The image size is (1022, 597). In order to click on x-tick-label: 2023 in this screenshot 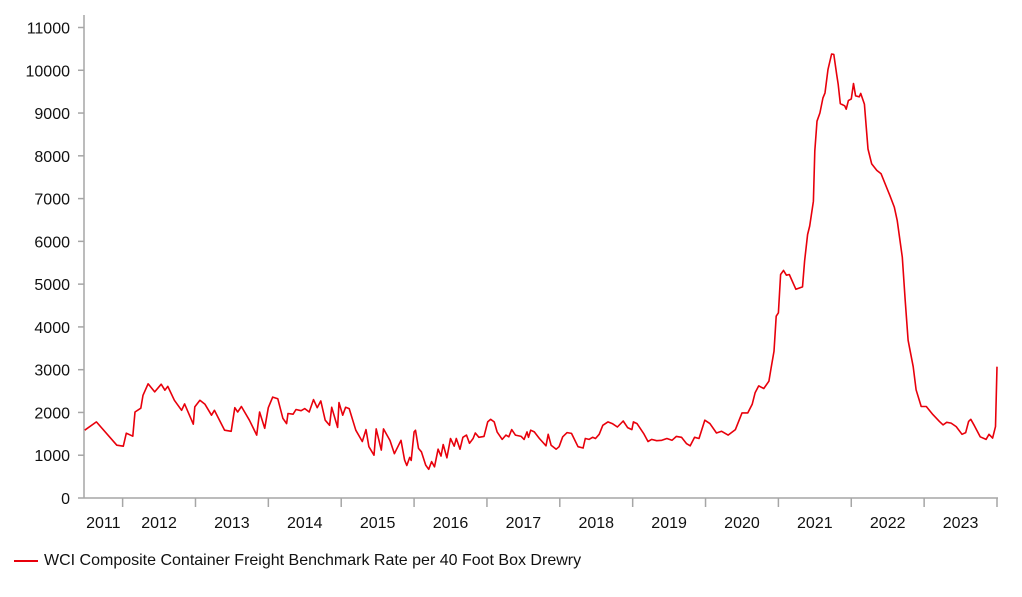, I will do `click(961, 523)`.